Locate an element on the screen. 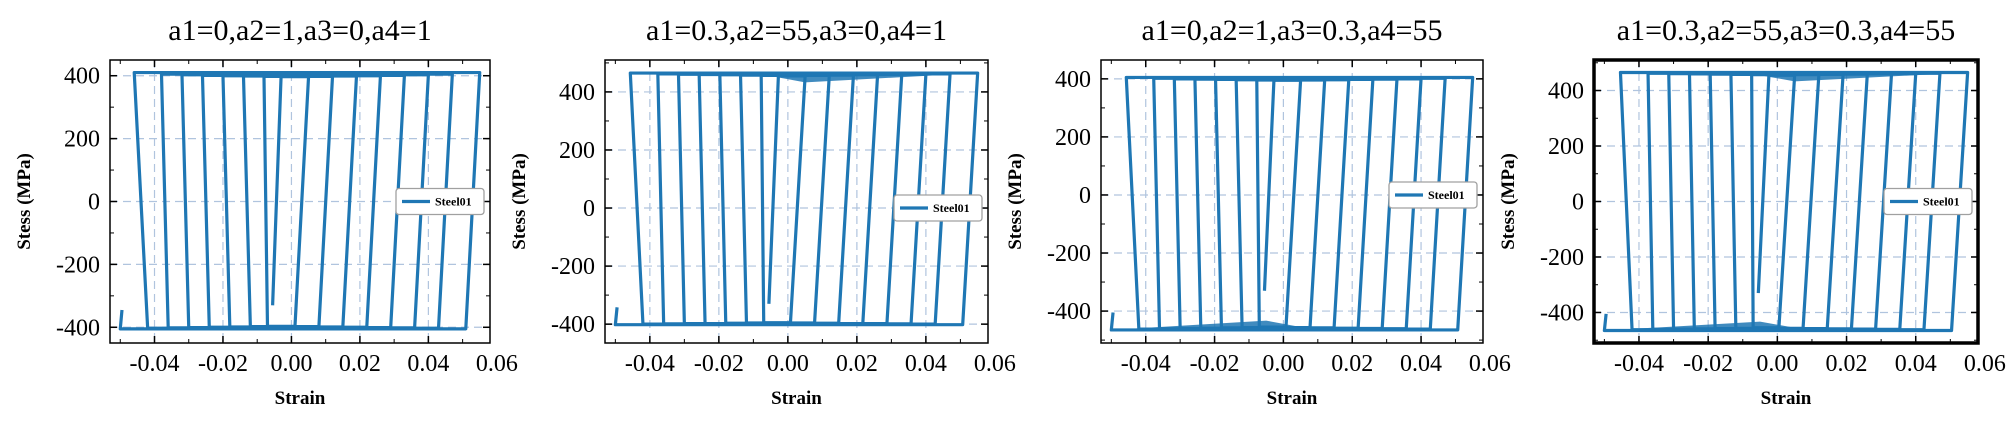  chart-title: a1=0,a2=1,a3=0.3,a4=55 is located at coordinates (1292, 30).